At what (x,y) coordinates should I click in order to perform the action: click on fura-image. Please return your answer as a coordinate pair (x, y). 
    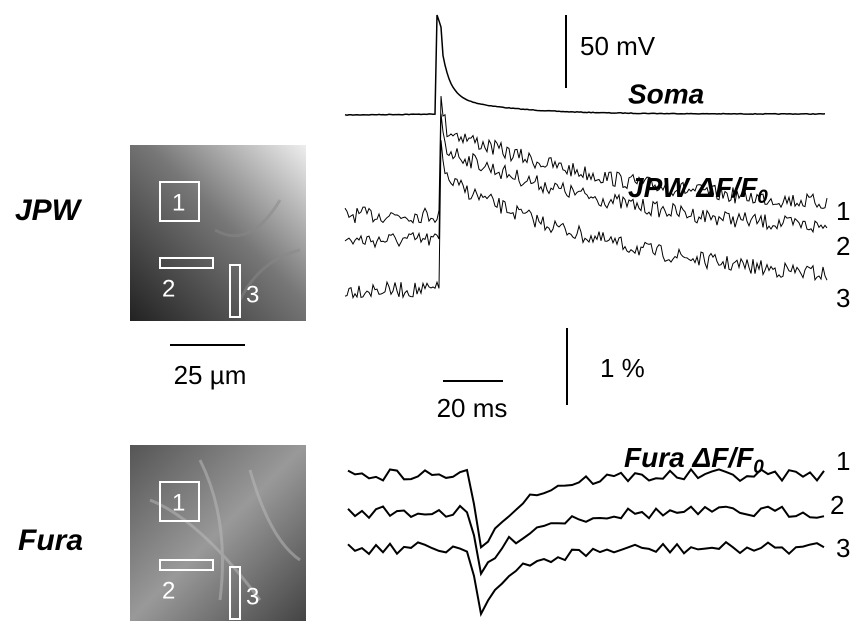
    Looking at the image, I should click on (218, 533).